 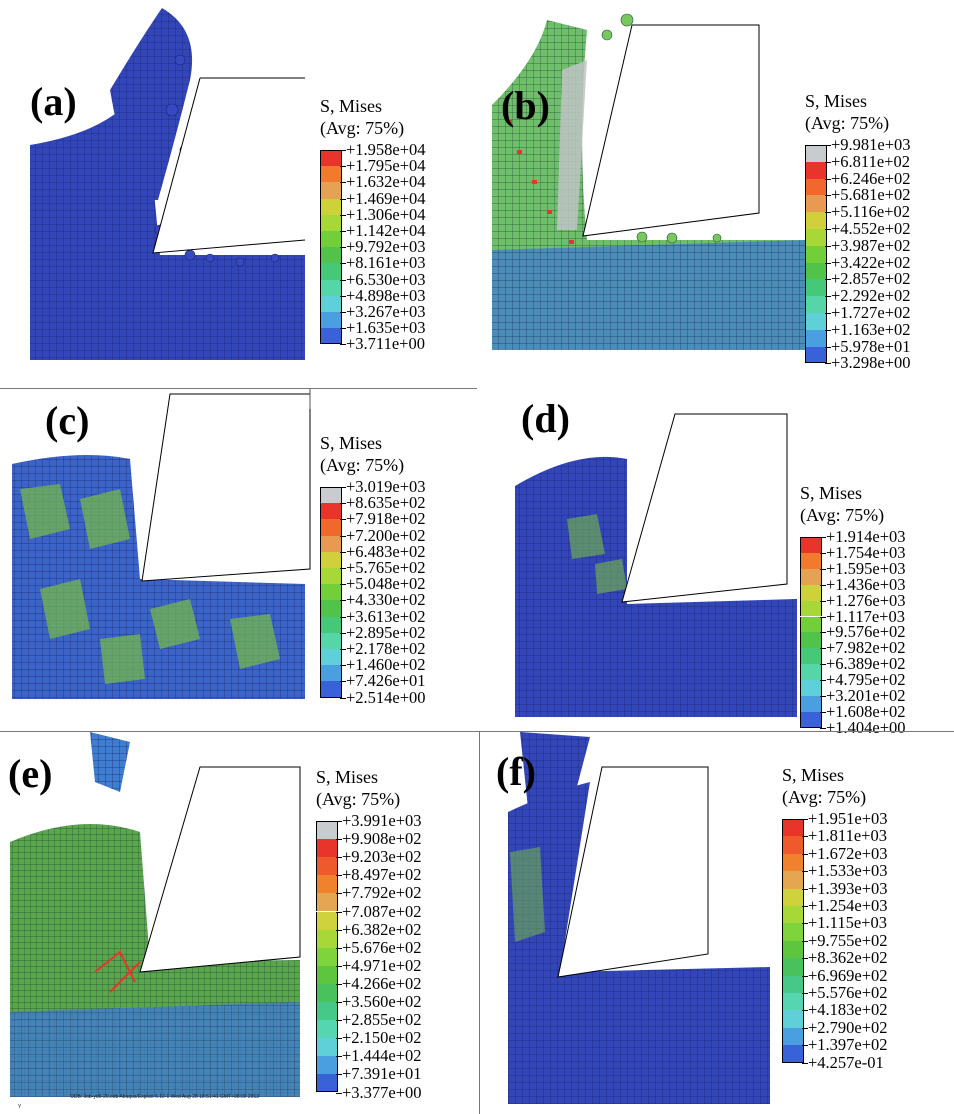 I want to click on simulation-mesh-c, so click(x=161, y=544).